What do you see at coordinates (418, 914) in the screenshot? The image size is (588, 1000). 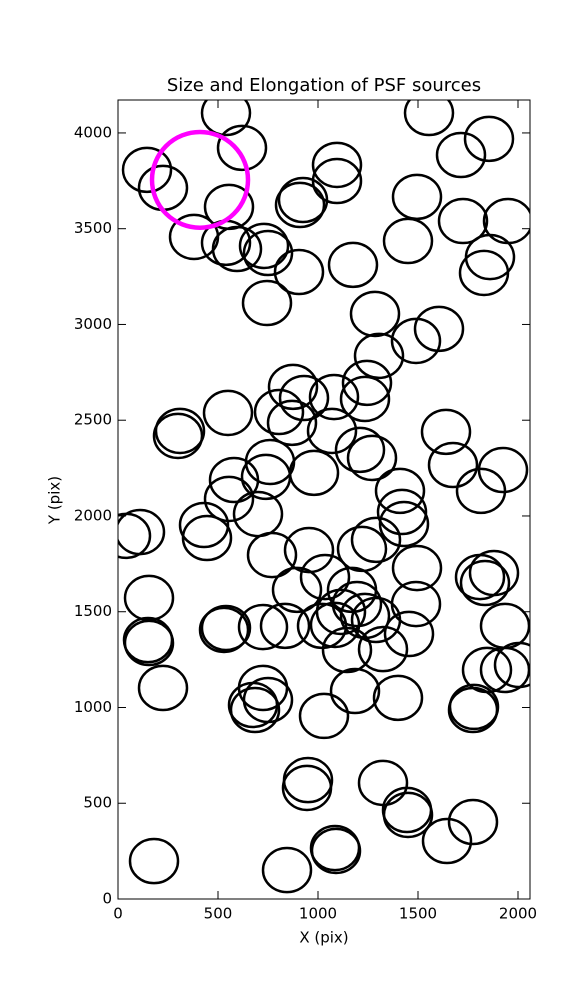 I see `x-tick-label: 1500` at bounding box center [418, 914].